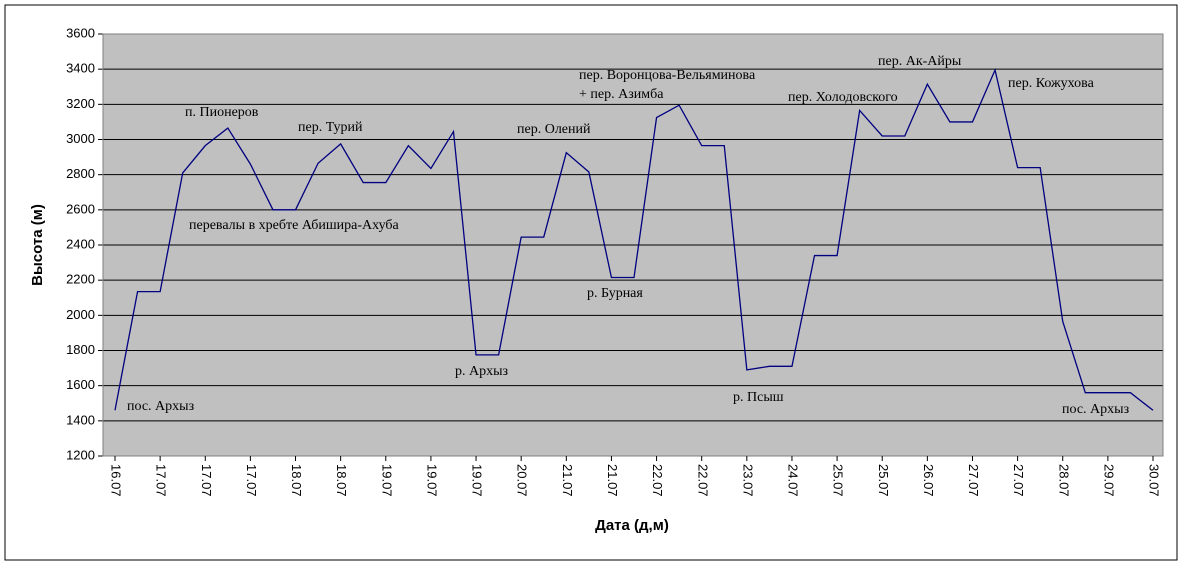  What do you see at coordinates (632, 525) in the screenshot?
I see `x-axis-label: Дата (д,м)` at bounding box center [632, 525].